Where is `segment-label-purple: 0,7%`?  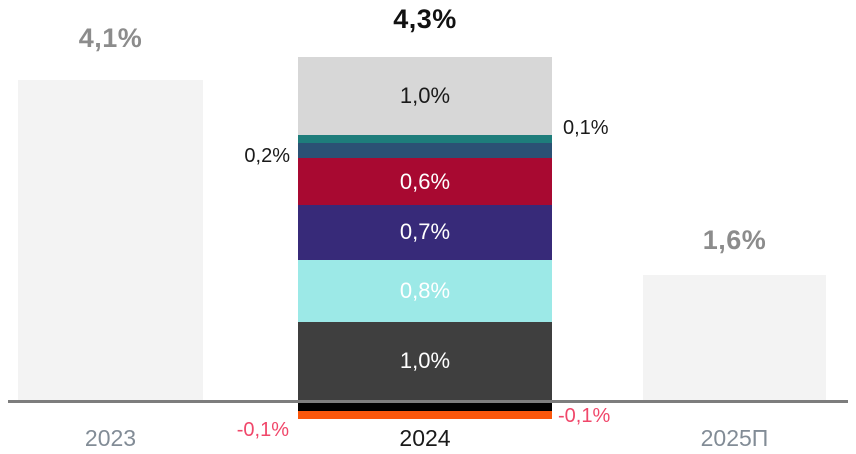 segment-label-purple: 0,7% is located at coordinates (425, 232).